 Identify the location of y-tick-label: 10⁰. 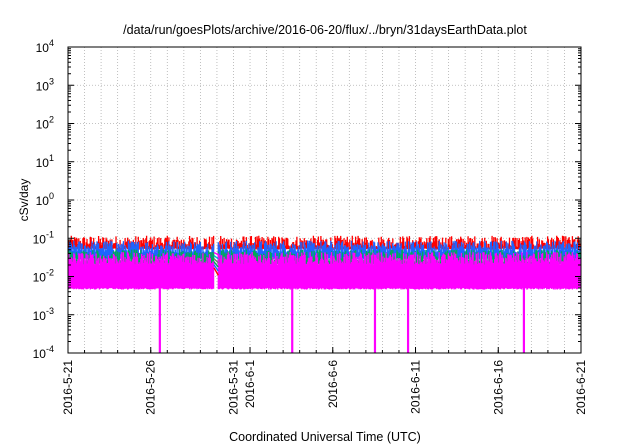
(45, 199).